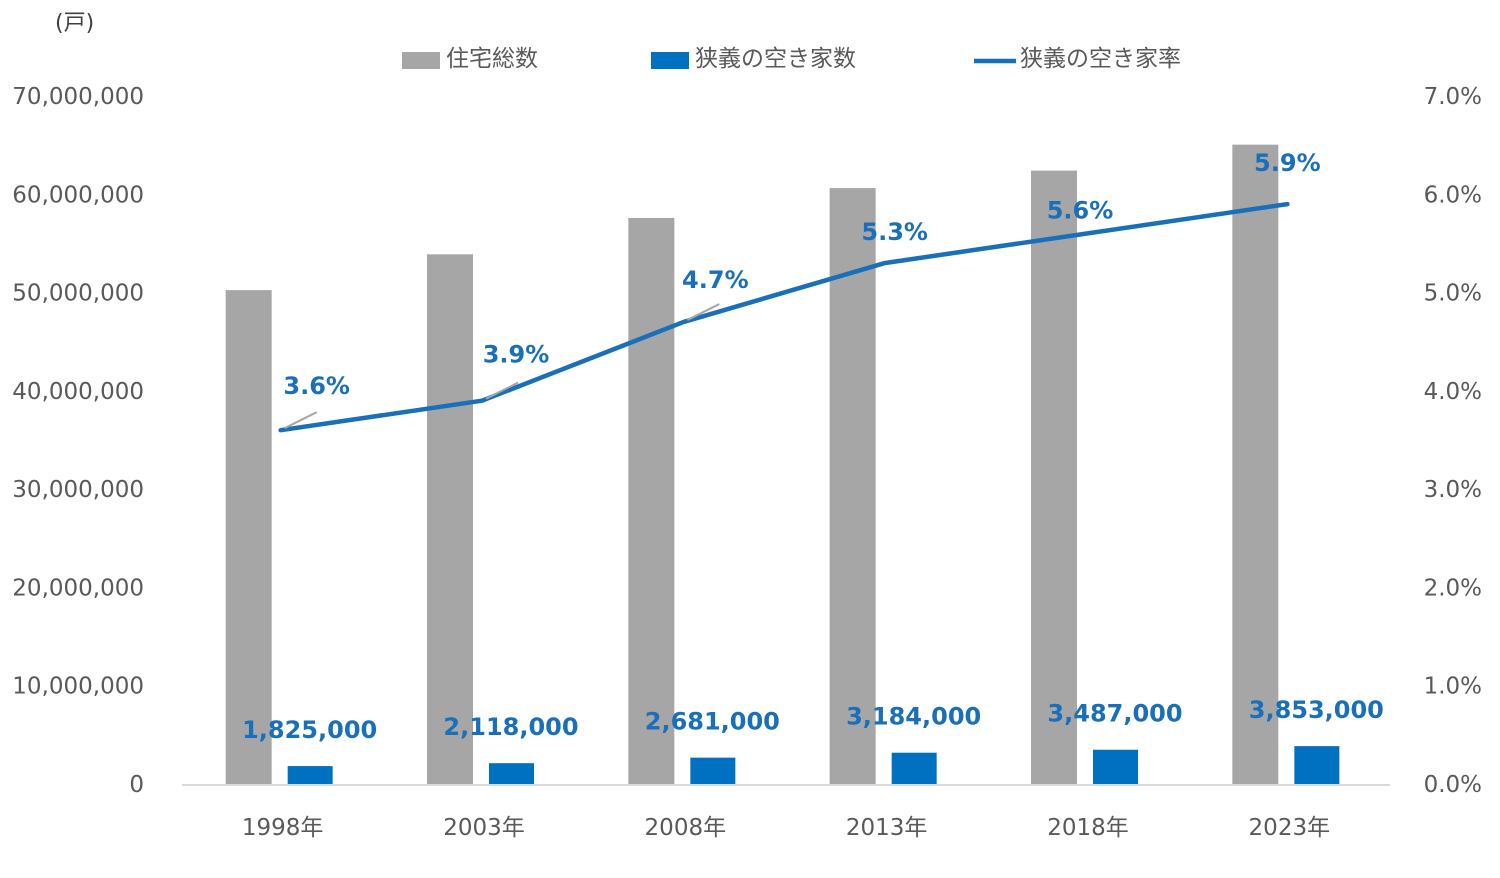  Describe the element at coordinates (78, 195) in the screenshot. I see `left-y-tick-label: 60,000,000` at that location.